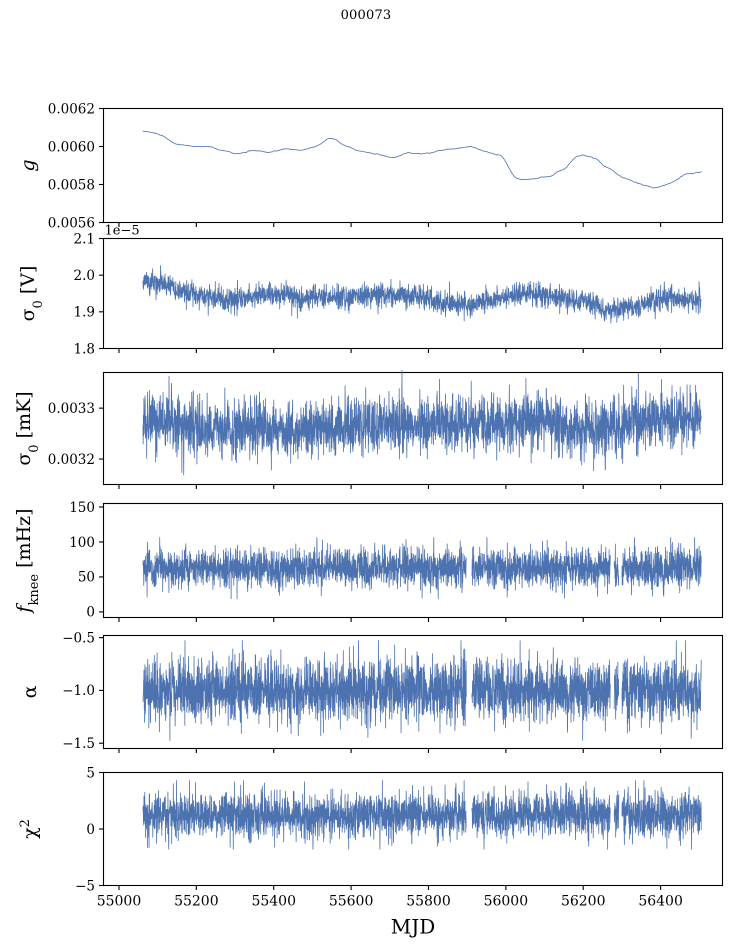  I want to click on y-tick-label: 2.0, so click(84, 276).